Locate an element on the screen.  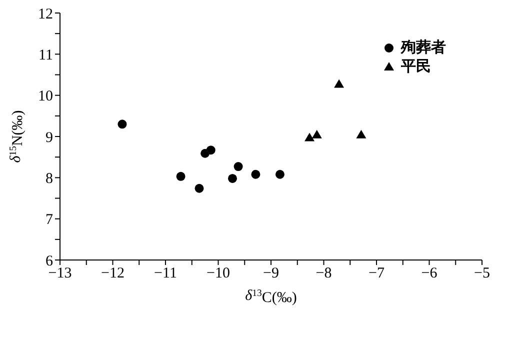
legend-label: 平民 is located at coordinates (416, 67).